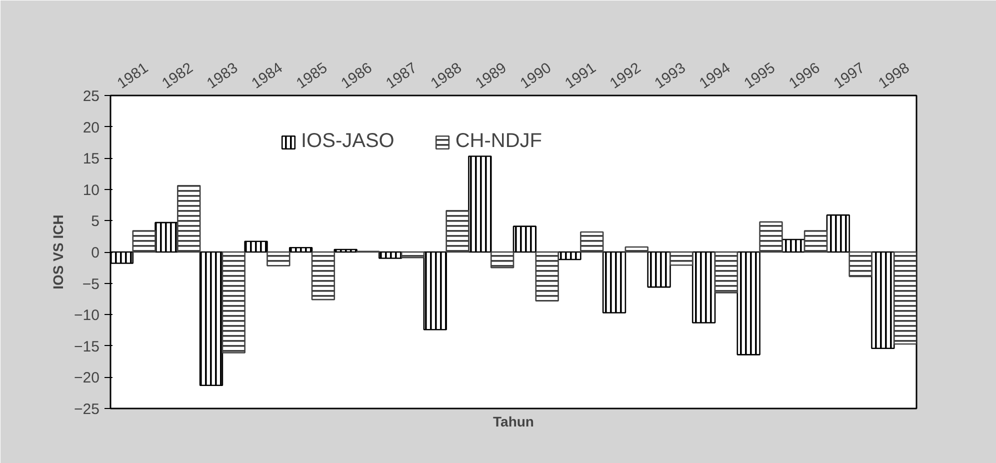 The height and width of the screenshot is (463, 996). I want to click on y-tick-label: 0, so click(95, 253).